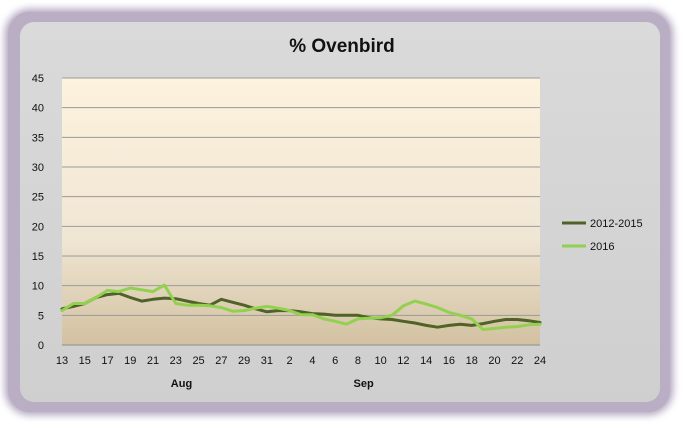 This screenshot has width=684, height=428. I want to click on x-tick-label: 15, so click(85, 361).